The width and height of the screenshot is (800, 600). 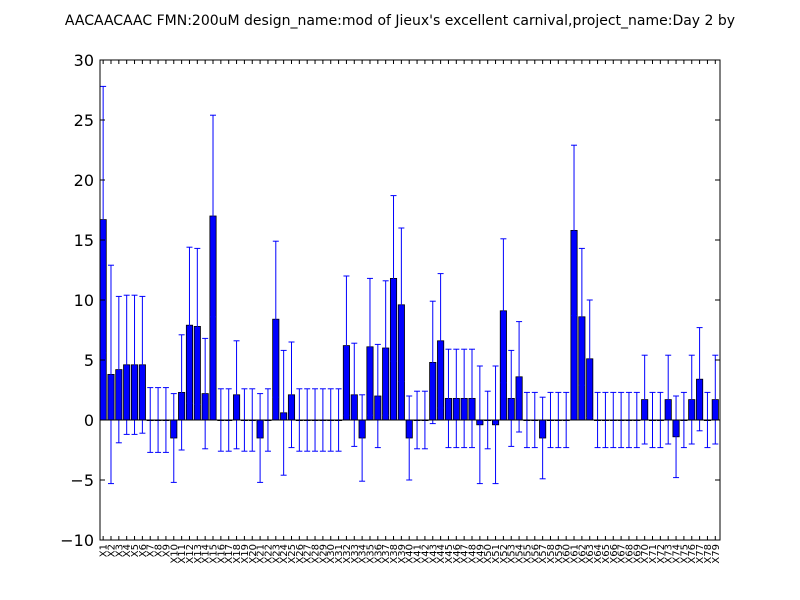 What do you see at coordinates (151, 550) in the screenshot?
I see `x-tick-label: X7` at bounding box center [151, 550].